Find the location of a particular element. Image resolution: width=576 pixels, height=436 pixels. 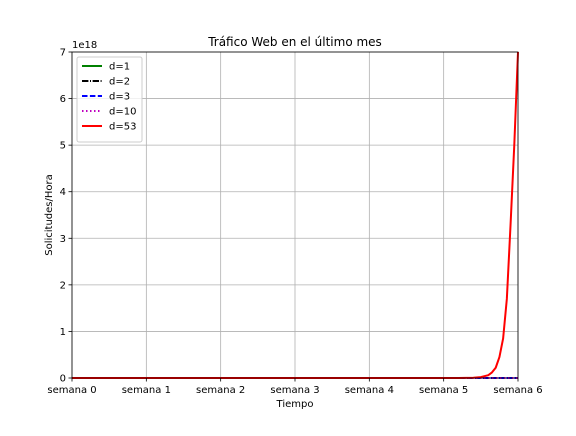

chart-title: Tráfico Web en el último mes is located at coordinates (294, 42).